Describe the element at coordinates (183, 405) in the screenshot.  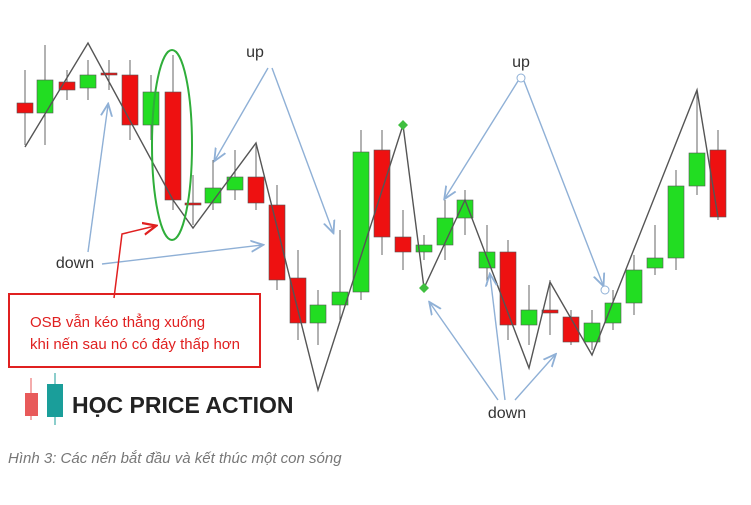
I see `logo-text: HỌC PRICE ACTION` at that location.